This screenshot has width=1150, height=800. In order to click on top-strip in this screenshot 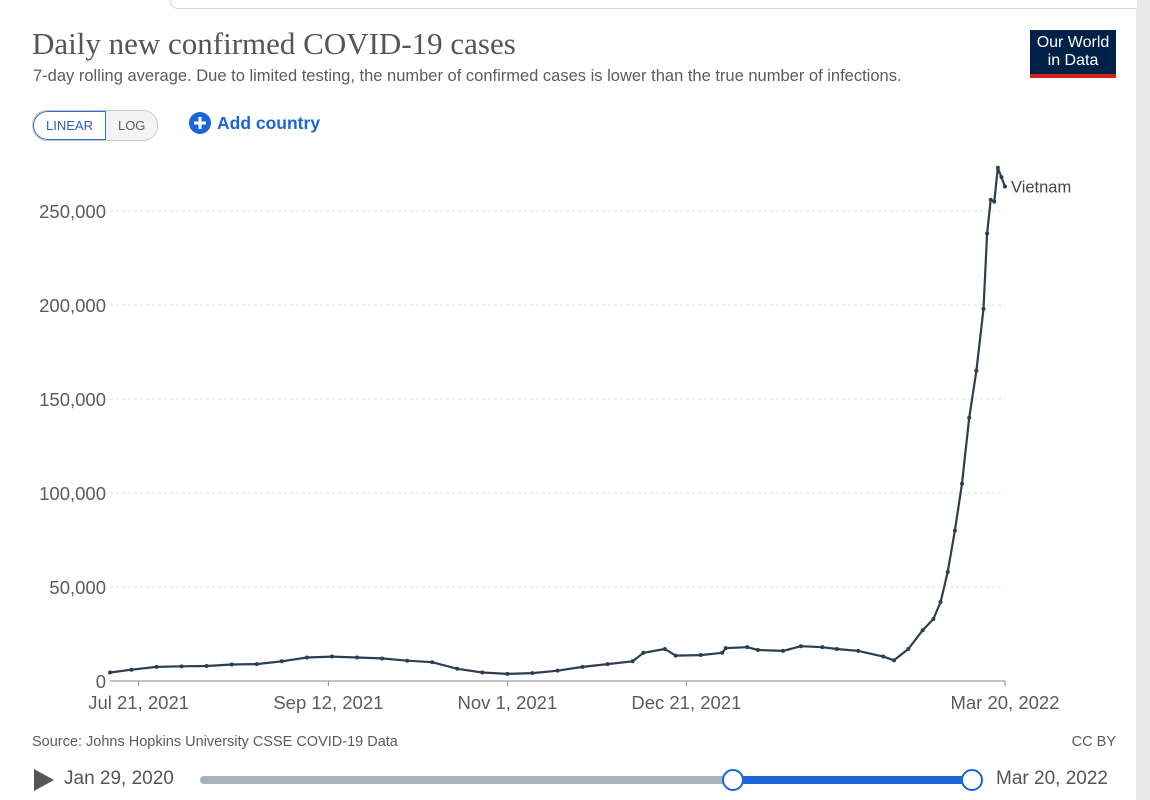, I will do `click(653, 4)`.